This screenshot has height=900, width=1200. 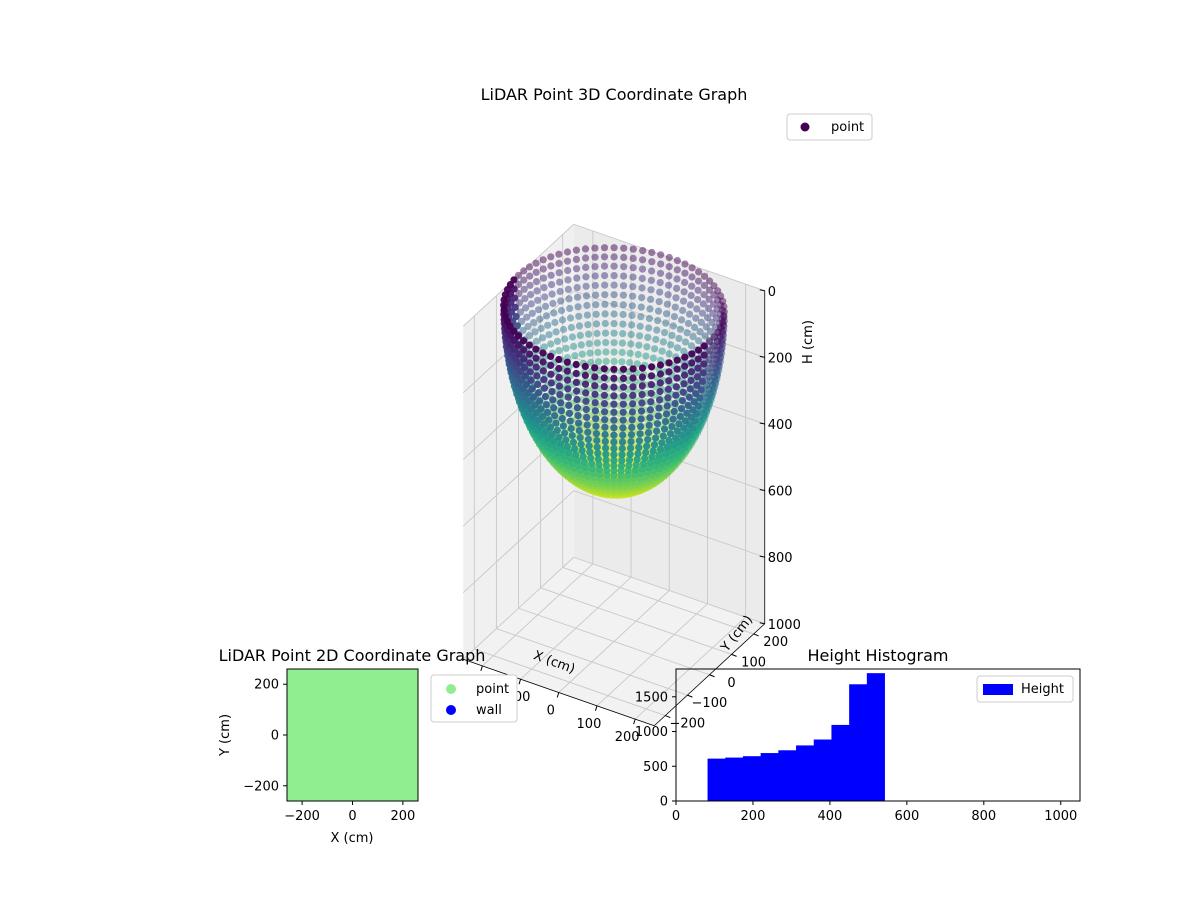 What do you see at coordinates (596, 708) in the screenshot?
I see `x-tick-3d` at bounding box center [596, 708].